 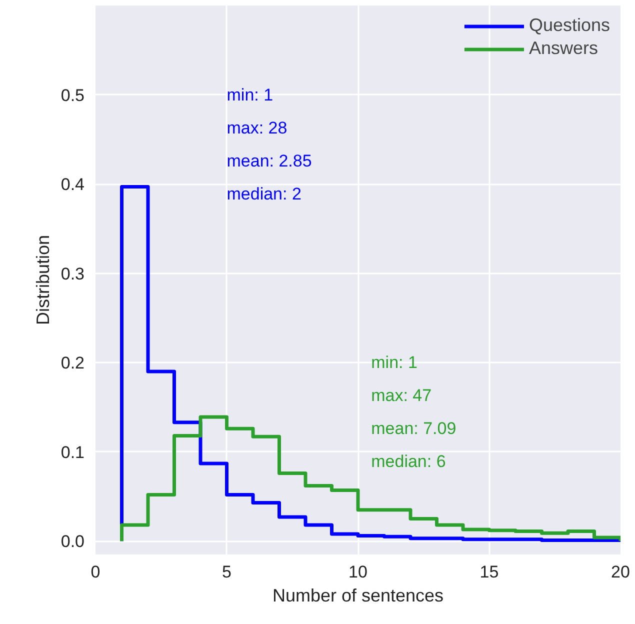 I want to click on y-tick-label: 0.2, so click(x=72, y=363).